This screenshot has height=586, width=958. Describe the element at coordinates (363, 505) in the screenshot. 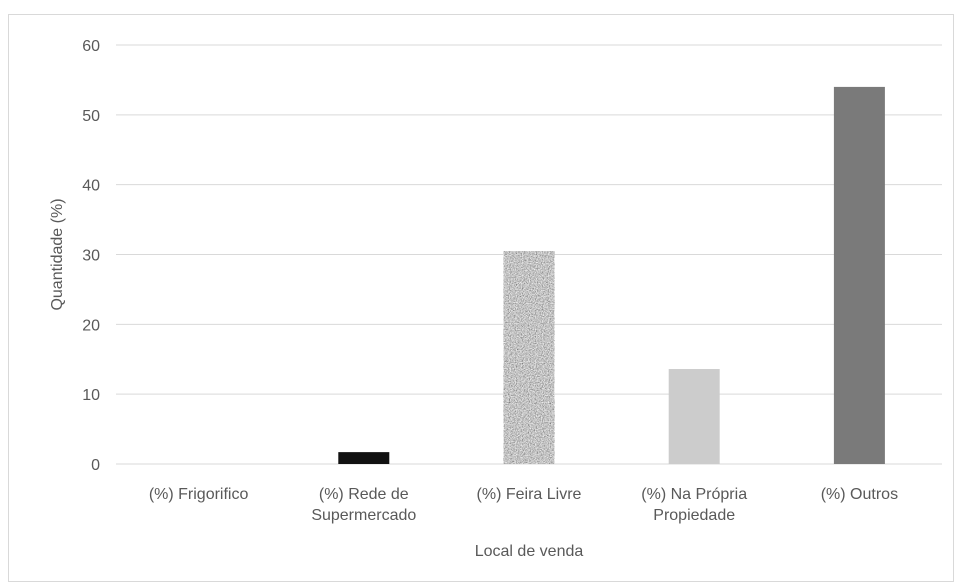

I see `x-tick-label: (%) Rede de Supermercado` at that location.